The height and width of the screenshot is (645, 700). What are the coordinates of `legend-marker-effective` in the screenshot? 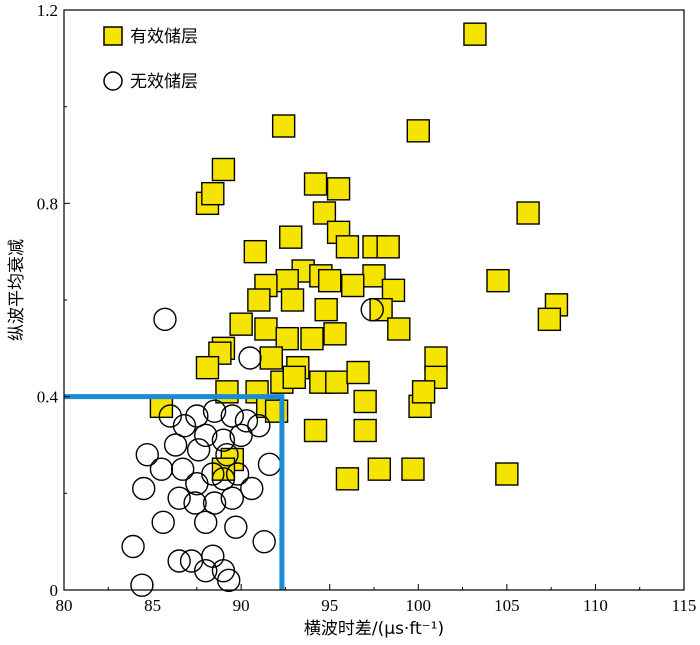 It's located at (113, 36).